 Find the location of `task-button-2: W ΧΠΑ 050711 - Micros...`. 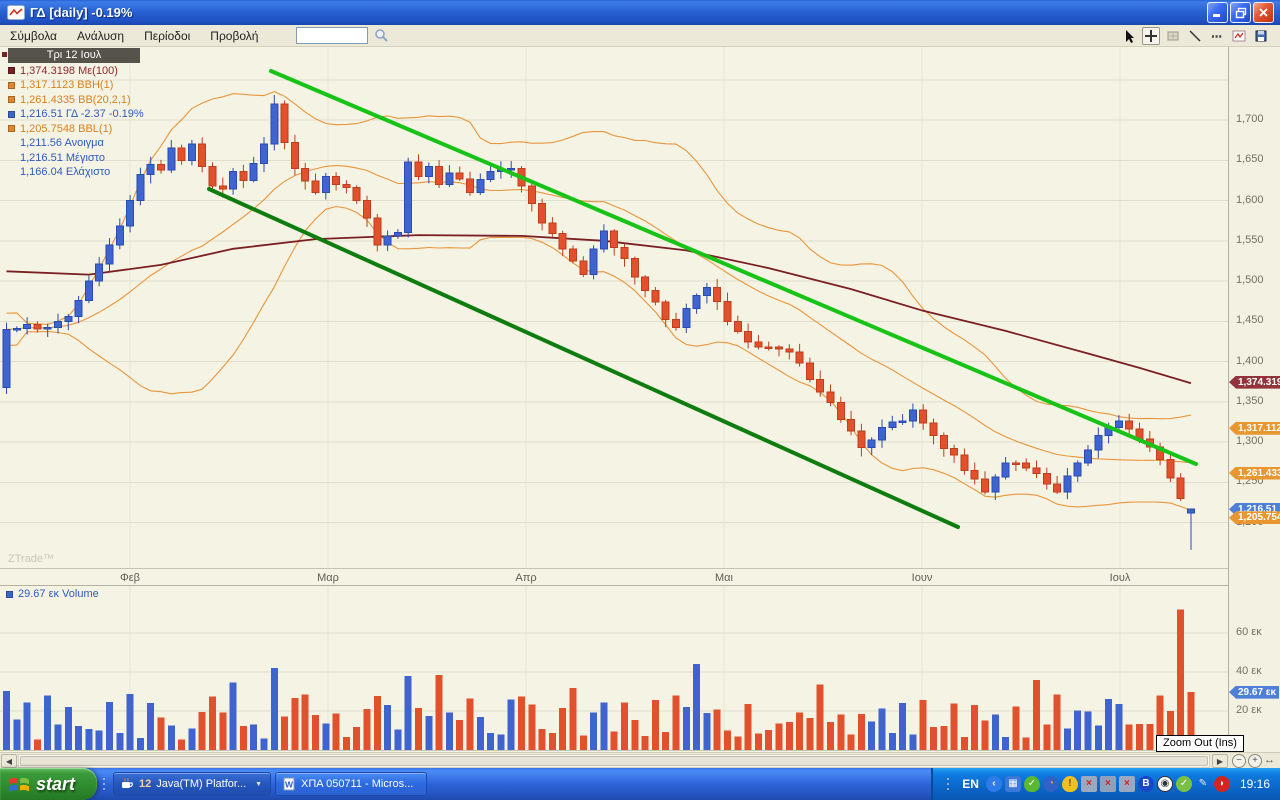

task-button-2: W ΧΠΑ 050711 - Micros... is located at coordinates (351, 784).